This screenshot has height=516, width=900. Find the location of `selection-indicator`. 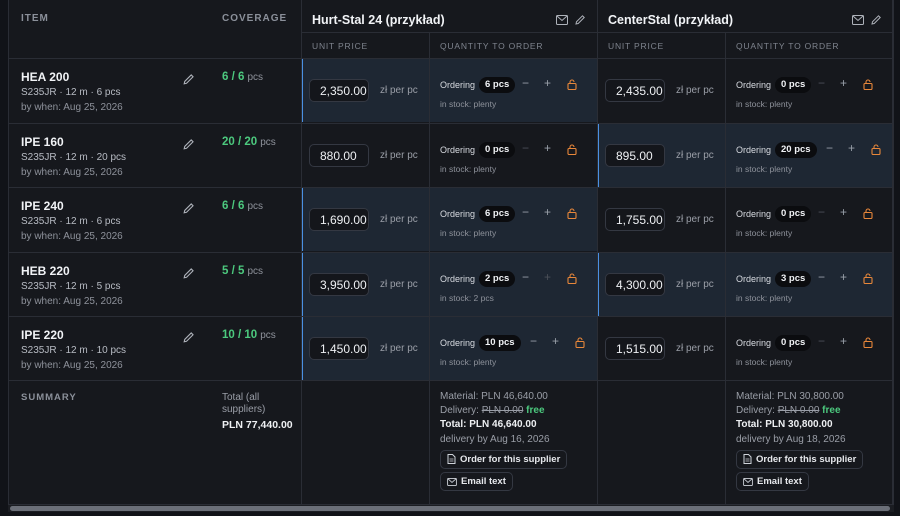

selection-indicator is located at coordinates (598, 155).